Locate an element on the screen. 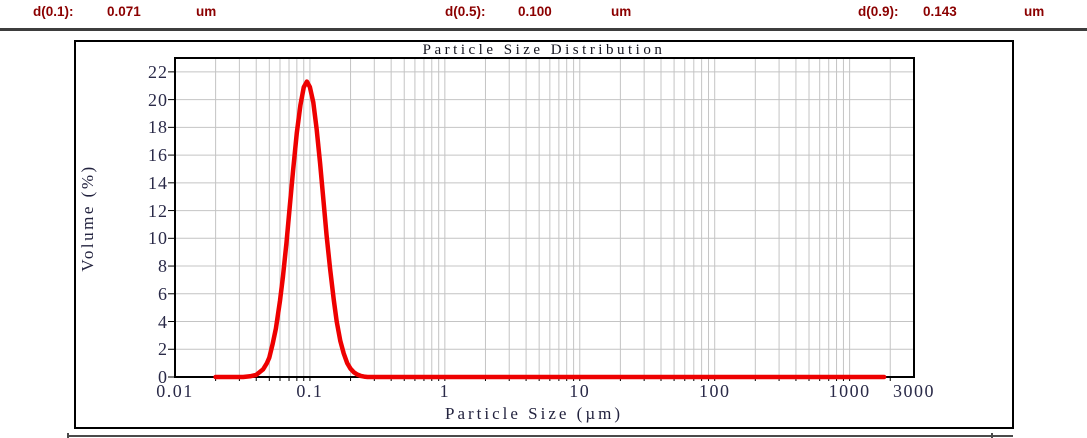 Image resolution: width=1087 pixels, height=438 pixels. x-tick-label: 0.01 is located at coordinates (175, 391).